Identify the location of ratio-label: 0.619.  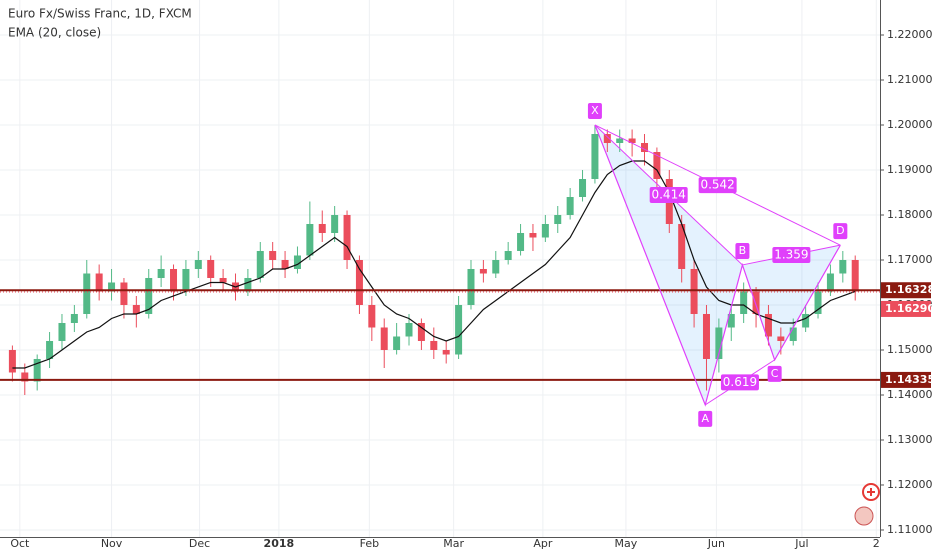
(740, 382).